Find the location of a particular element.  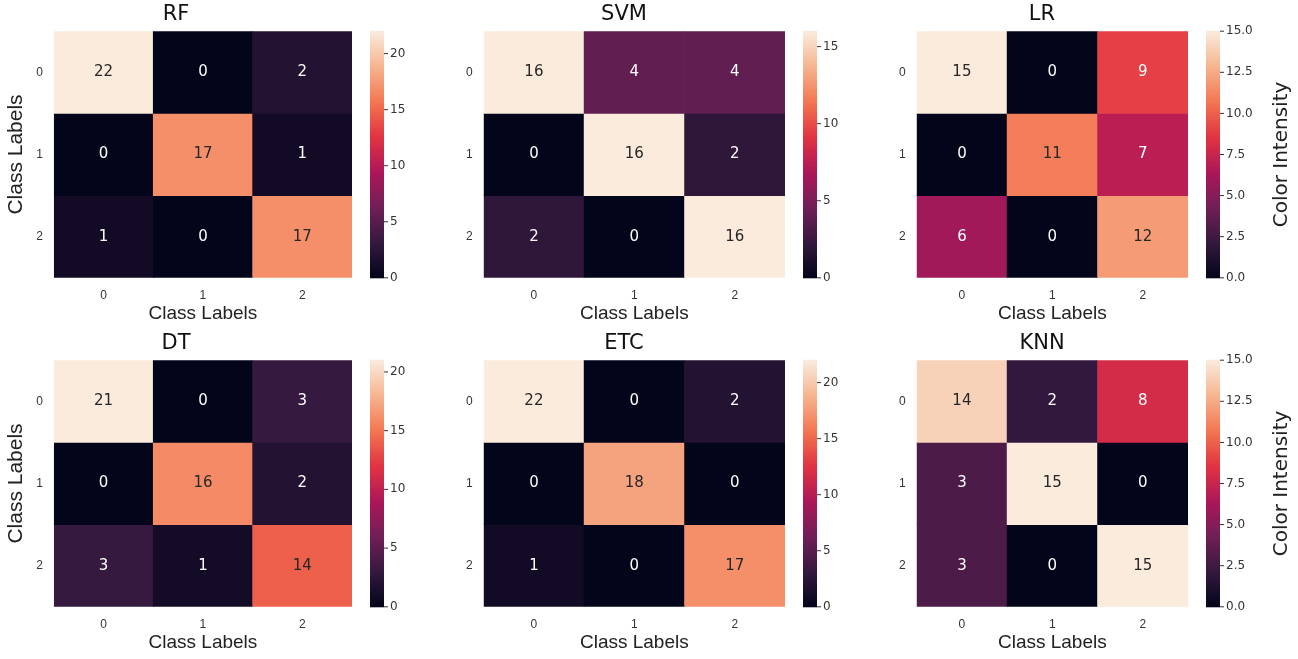

color-bar-label: 0.0 is located at coordinates (1236, 605).